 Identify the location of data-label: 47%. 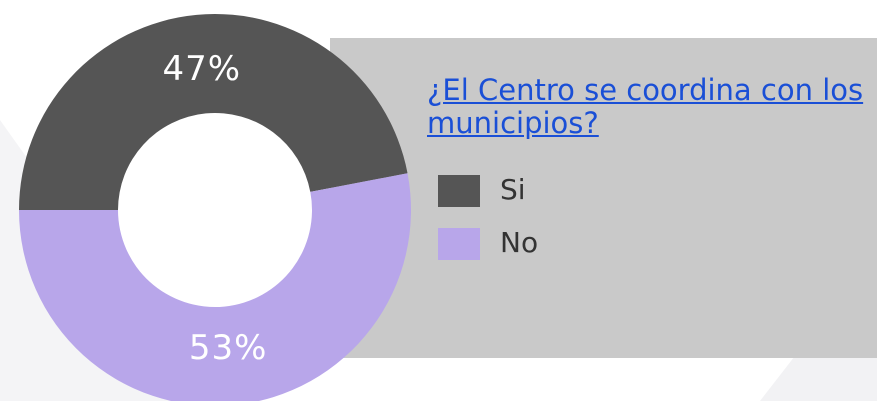
(202, 69).